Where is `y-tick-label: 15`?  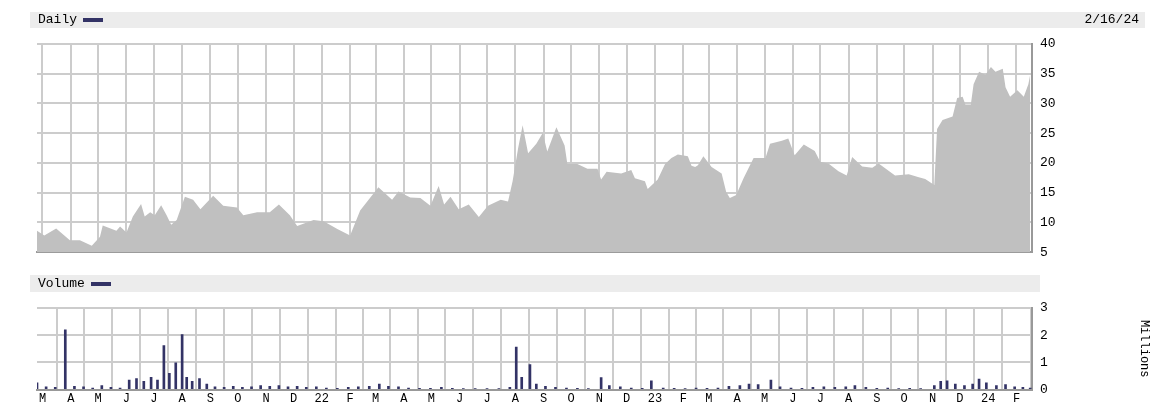
y-tick-label: 15 is located at coordinates (1048, 193).